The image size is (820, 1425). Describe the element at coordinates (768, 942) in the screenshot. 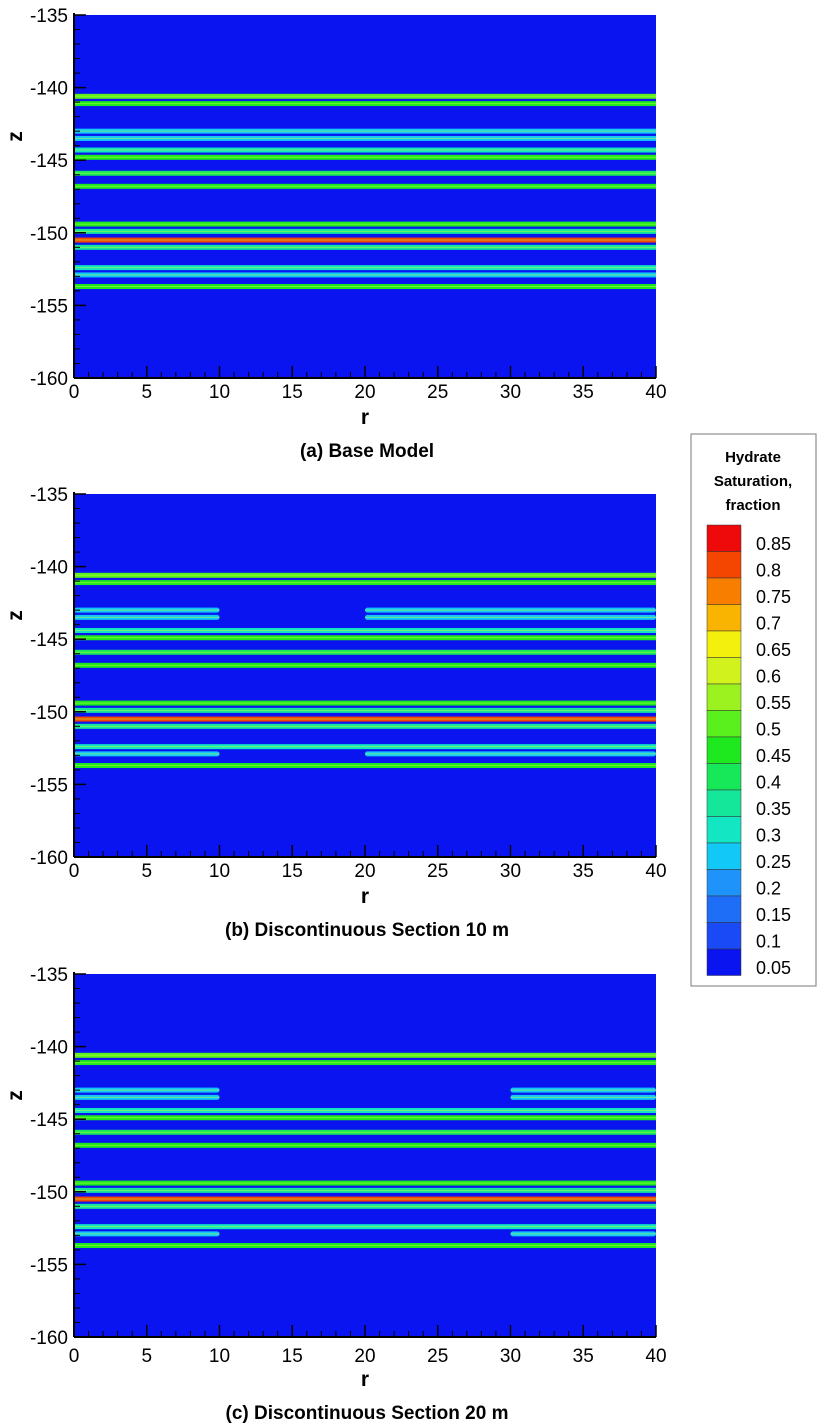

I see `legend-level-label: 0.1` at that location.